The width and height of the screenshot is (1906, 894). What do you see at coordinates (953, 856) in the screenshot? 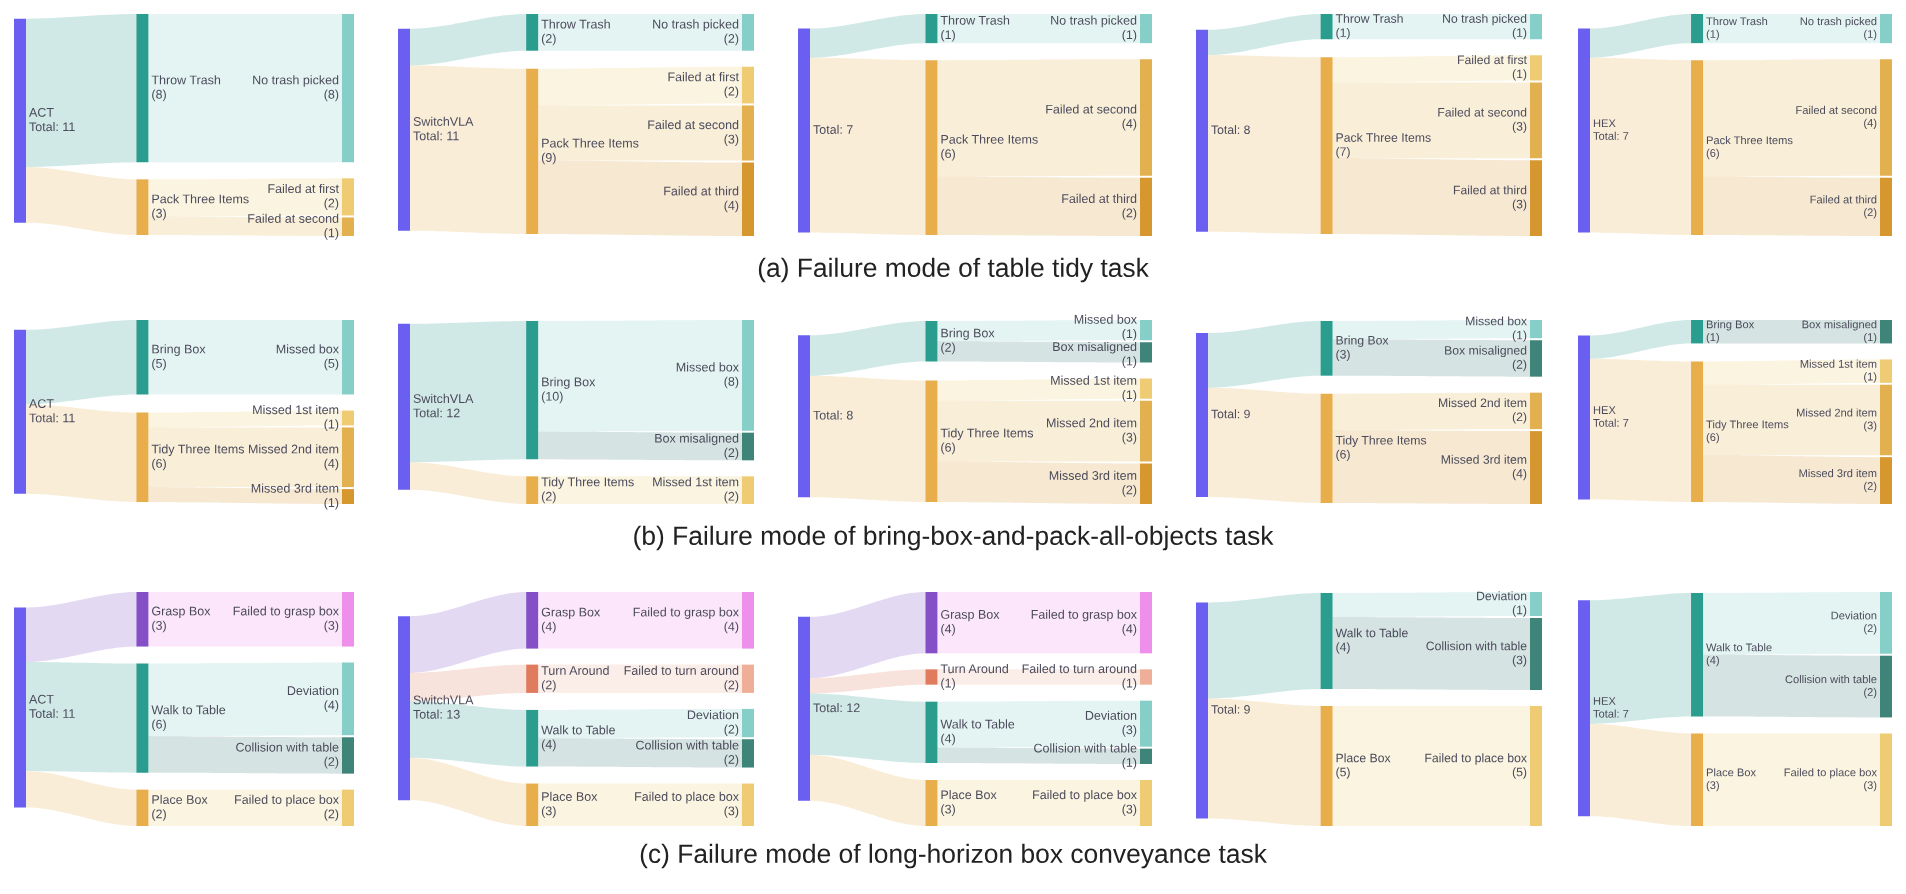
I see `text: (c) Failure mode of long-horizon box conveyance task` at bounding box center [953, 856].